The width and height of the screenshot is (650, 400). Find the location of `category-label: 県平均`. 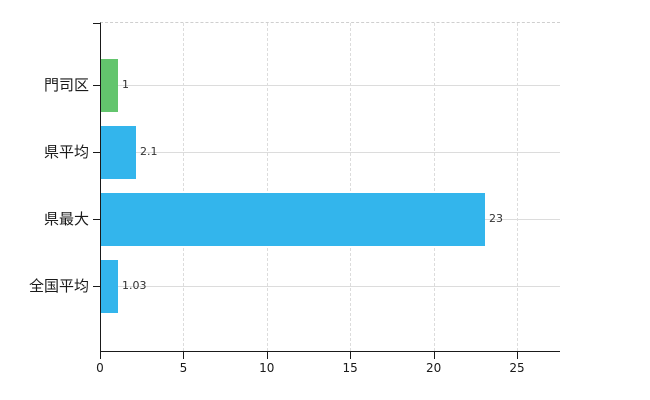

category-label: 県平均 is located at coordinates (66, 152).